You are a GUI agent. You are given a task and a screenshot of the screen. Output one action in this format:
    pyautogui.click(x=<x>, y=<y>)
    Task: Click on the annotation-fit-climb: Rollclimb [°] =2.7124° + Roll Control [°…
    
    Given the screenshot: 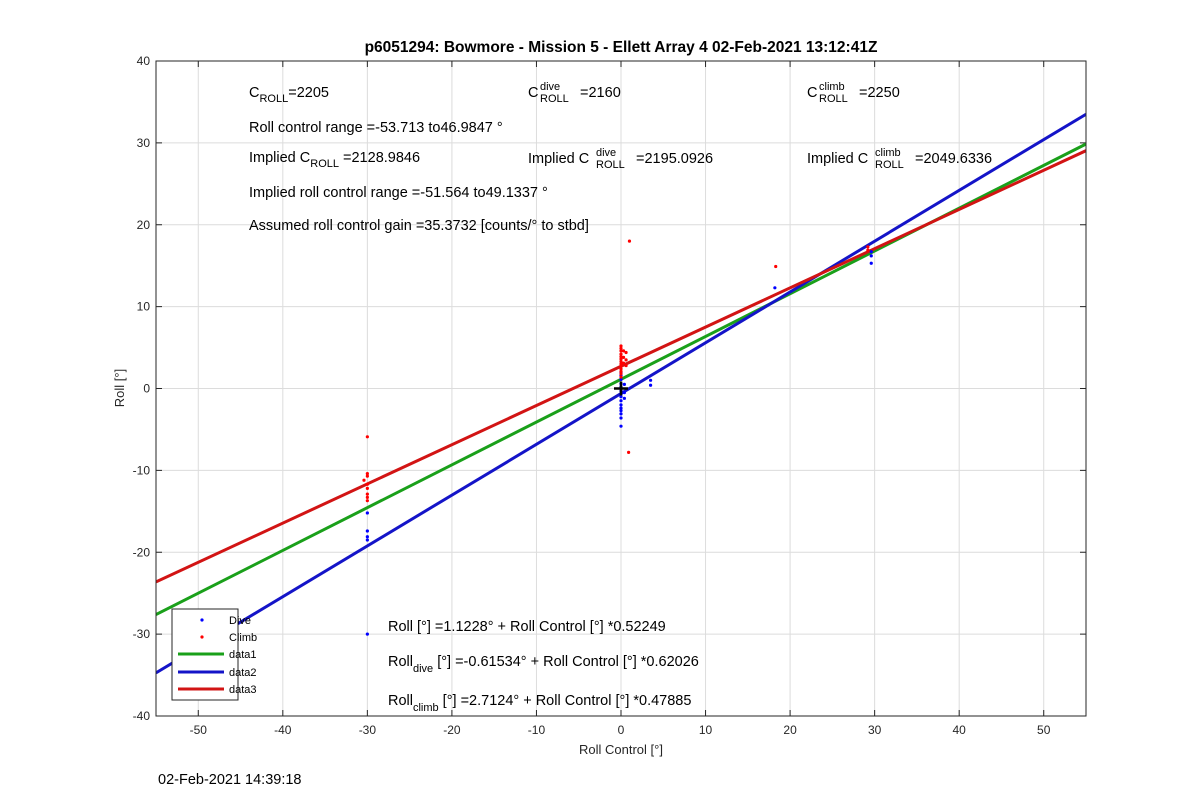 What is the action you would take?
    pyautogui.click(x=539, y=703)
    